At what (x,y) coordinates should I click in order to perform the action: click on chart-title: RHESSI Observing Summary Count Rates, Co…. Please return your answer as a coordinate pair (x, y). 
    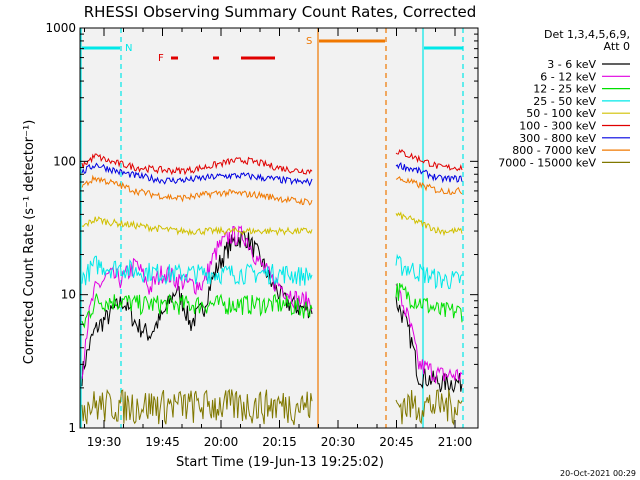
    Looking at the image, I should click on (280, 12).